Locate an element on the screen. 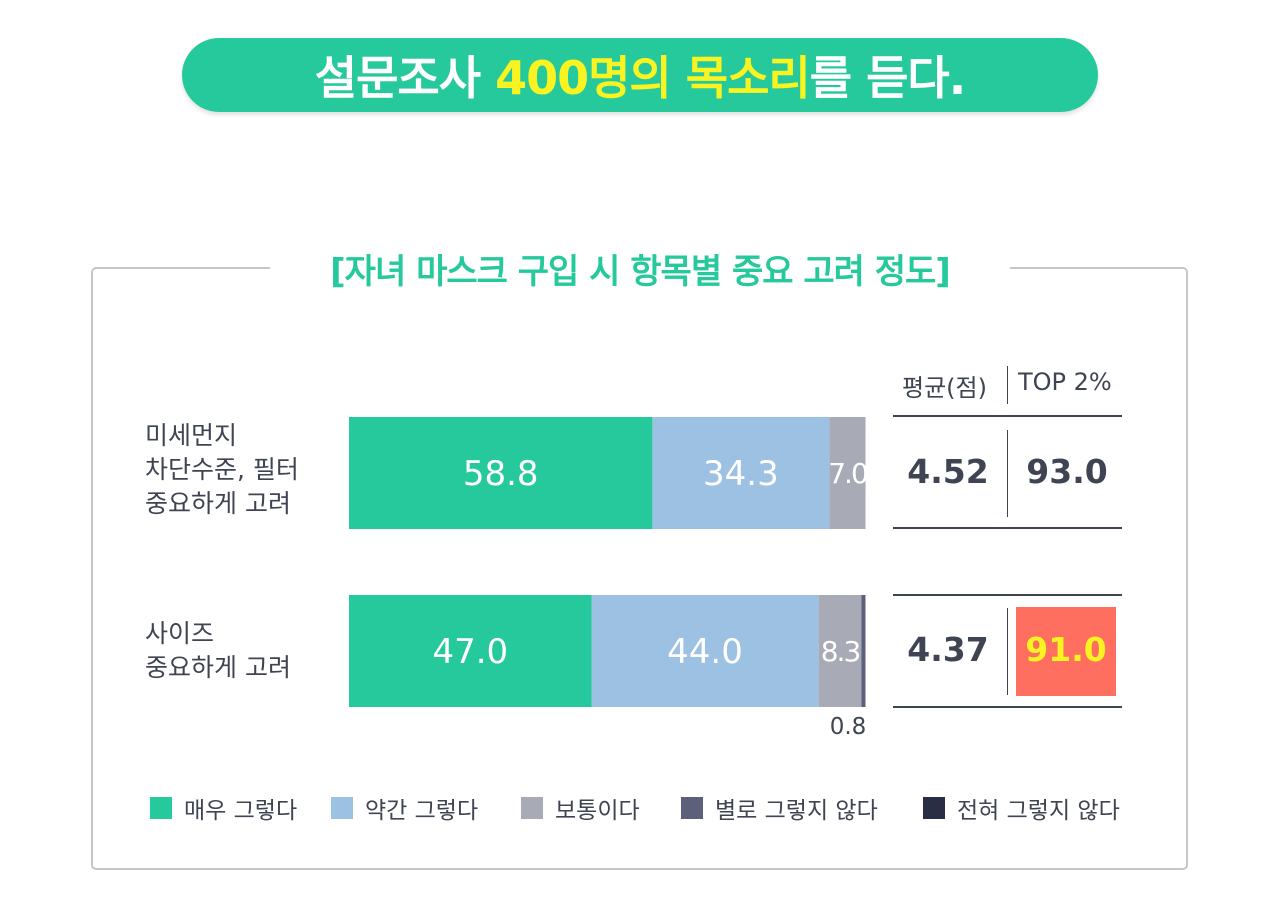 The image size is (1280, 922). legend-item-very: 매우 그렇다 is located at coordinates (223, 809).